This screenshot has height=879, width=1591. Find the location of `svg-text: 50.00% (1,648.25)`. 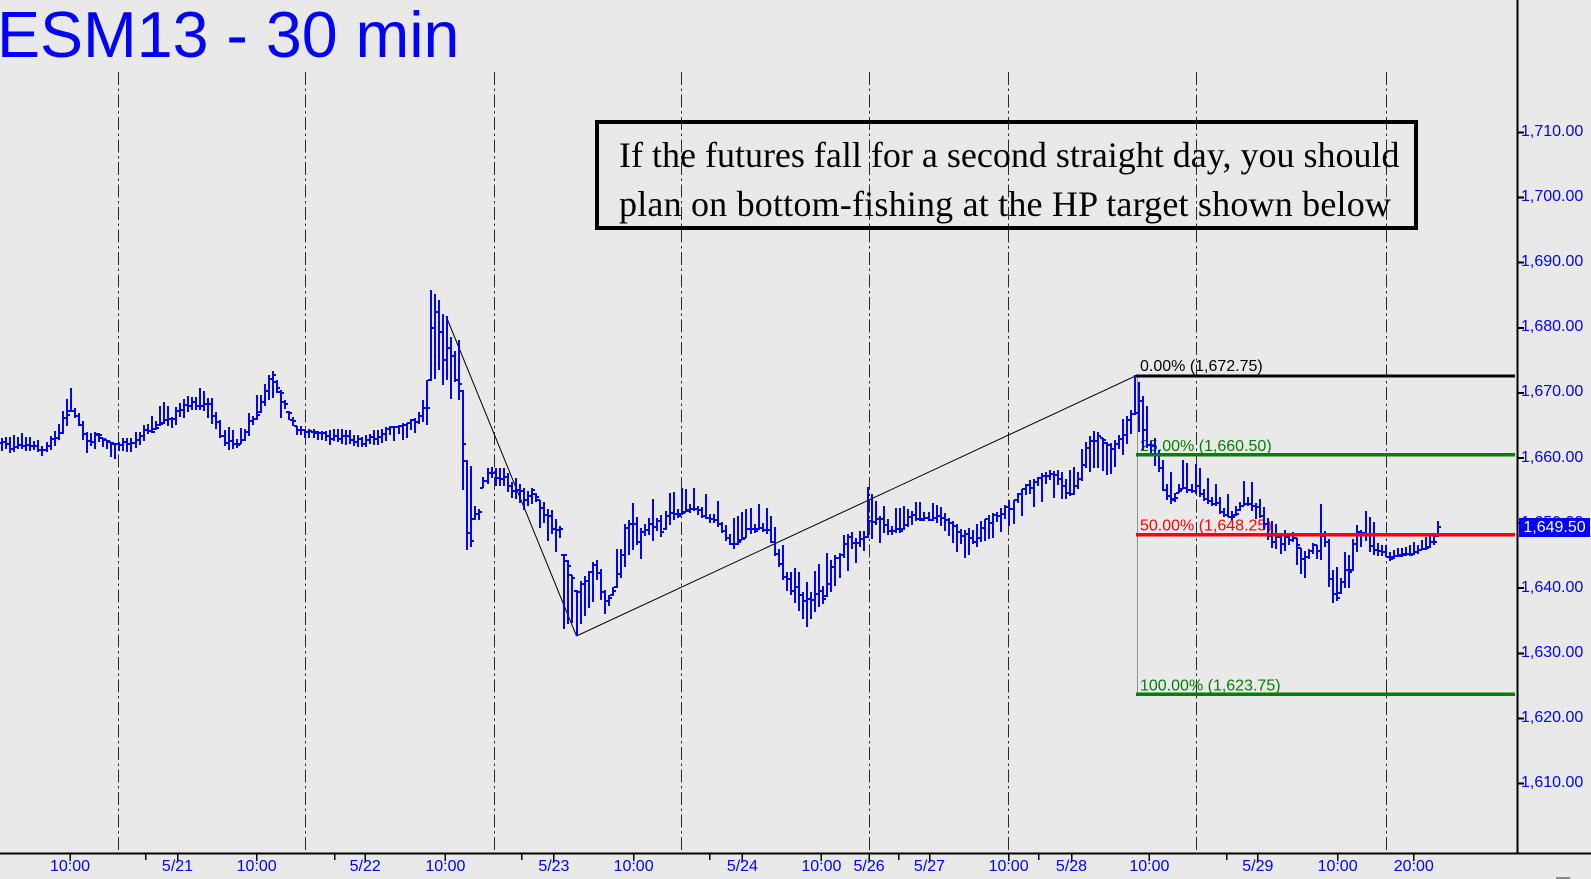

svg-text: 50.00% (1,648.25) is located at coordinates (1206, 526).